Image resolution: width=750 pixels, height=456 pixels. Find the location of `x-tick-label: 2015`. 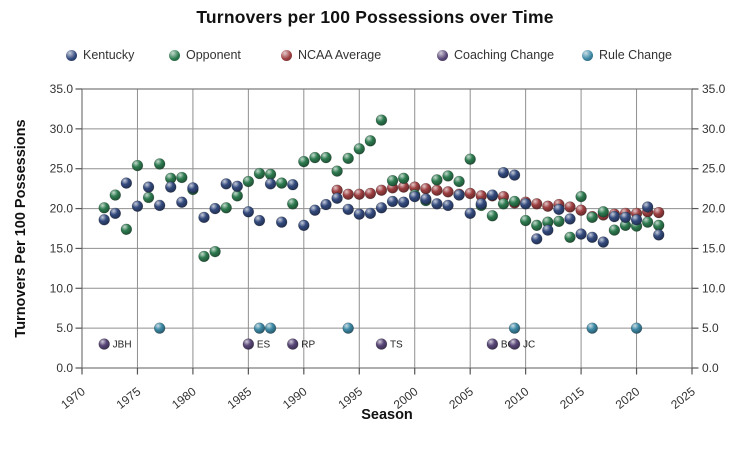

x-tick-label: 2015 is located at coordinates (572, 398).